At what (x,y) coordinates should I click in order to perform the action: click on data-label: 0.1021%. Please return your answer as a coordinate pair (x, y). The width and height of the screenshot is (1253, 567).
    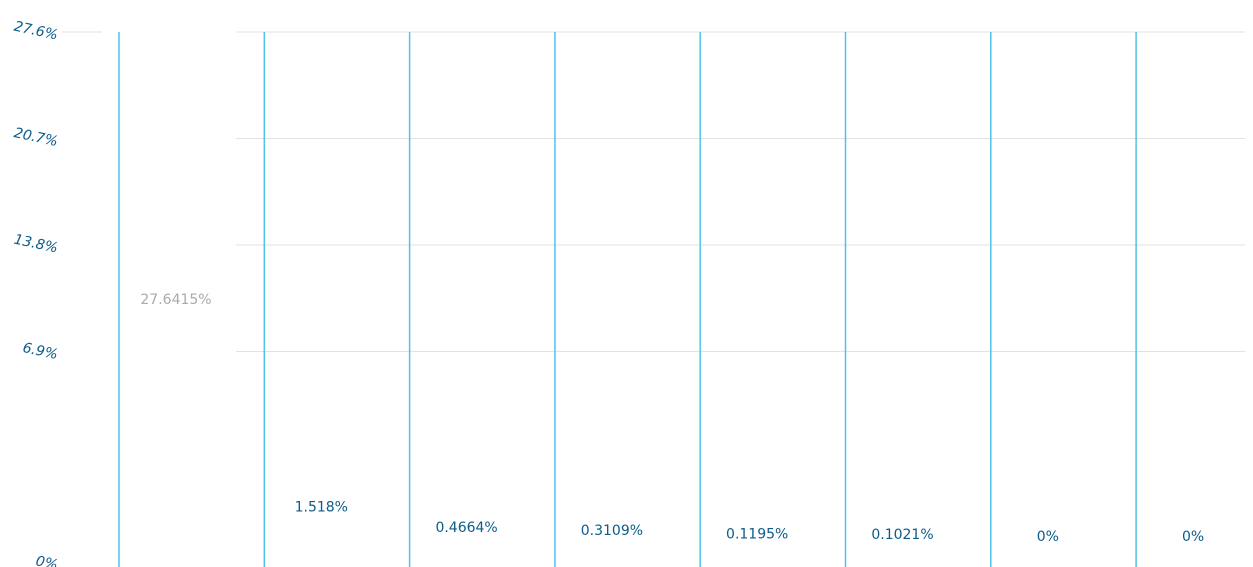
    Looking at the image, I should click on (902, 535).